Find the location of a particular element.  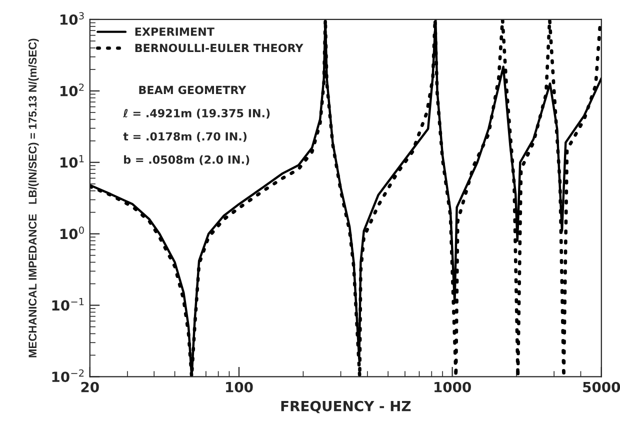

y-tick-label: 10$^{−2}$ is located at coordinates (68, 375).